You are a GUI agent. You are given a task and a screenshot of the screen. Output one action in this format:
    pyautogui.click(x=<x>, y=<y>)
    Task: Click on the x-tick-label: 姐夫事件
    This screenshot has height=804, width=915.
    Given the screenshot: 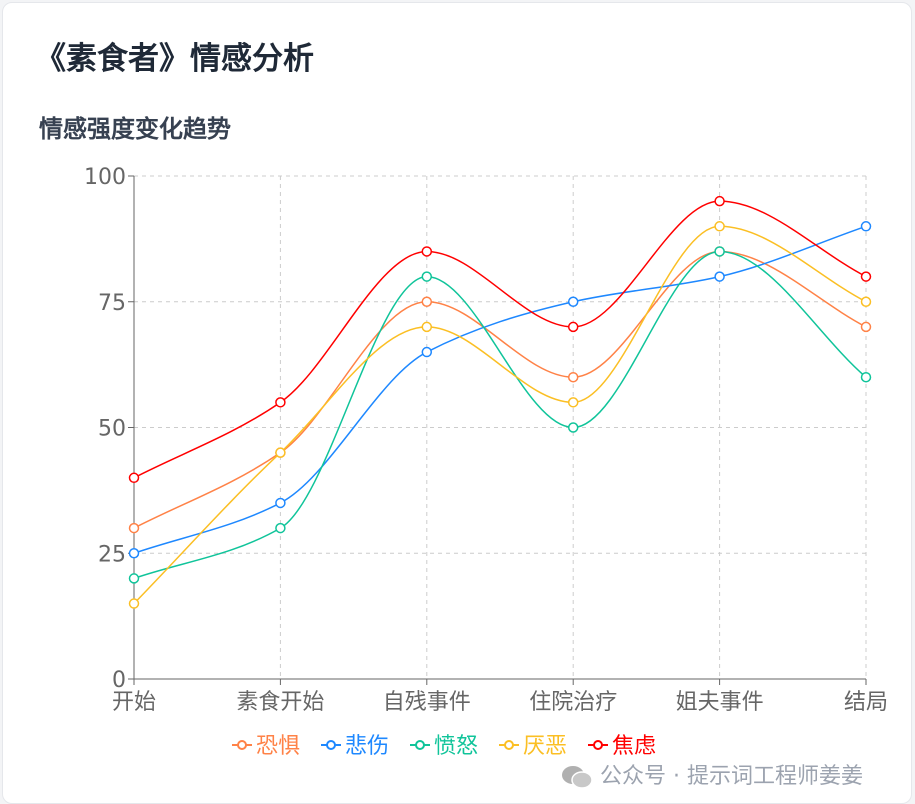 What is the action you would take?
    pyautogui.click(x=720, y=702)
    